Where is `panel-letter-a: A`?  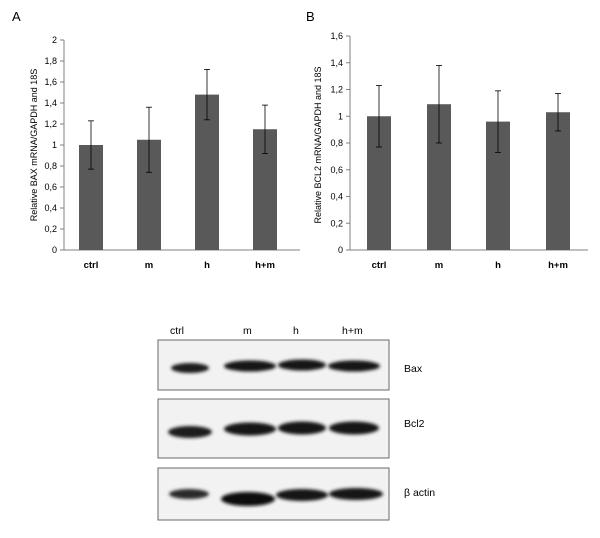
panel-letter-a: A is located at coordinates (16, 16).